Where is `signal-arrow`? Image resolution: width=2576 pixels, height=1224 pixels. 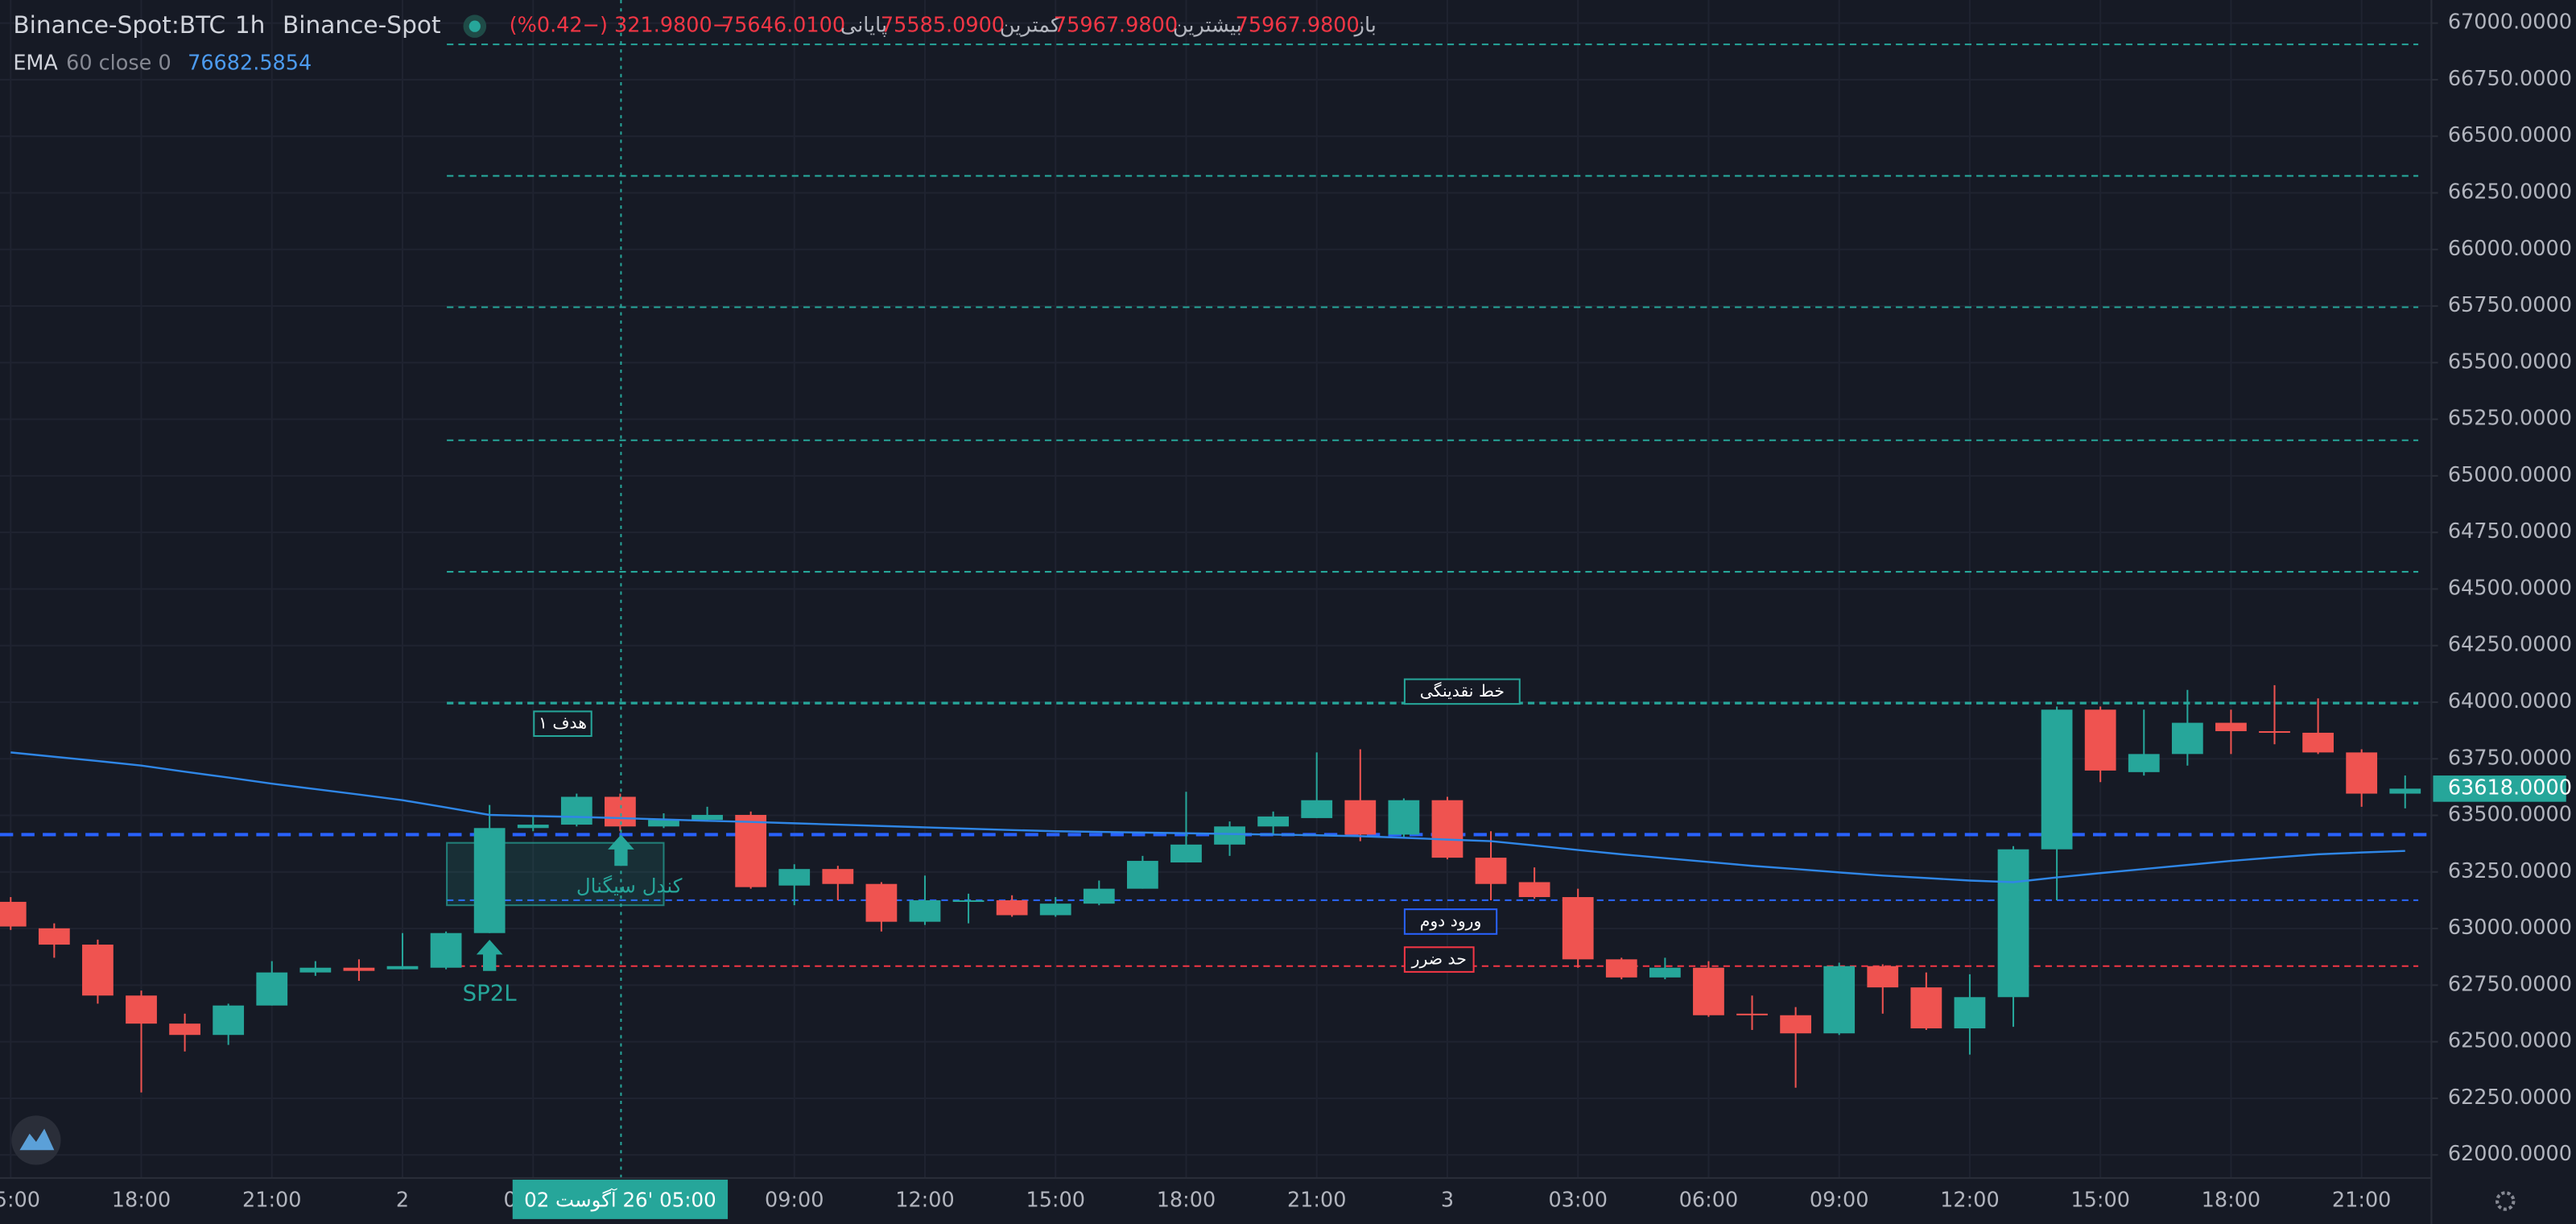 signal-arrow is located at coordinates (489, 955).